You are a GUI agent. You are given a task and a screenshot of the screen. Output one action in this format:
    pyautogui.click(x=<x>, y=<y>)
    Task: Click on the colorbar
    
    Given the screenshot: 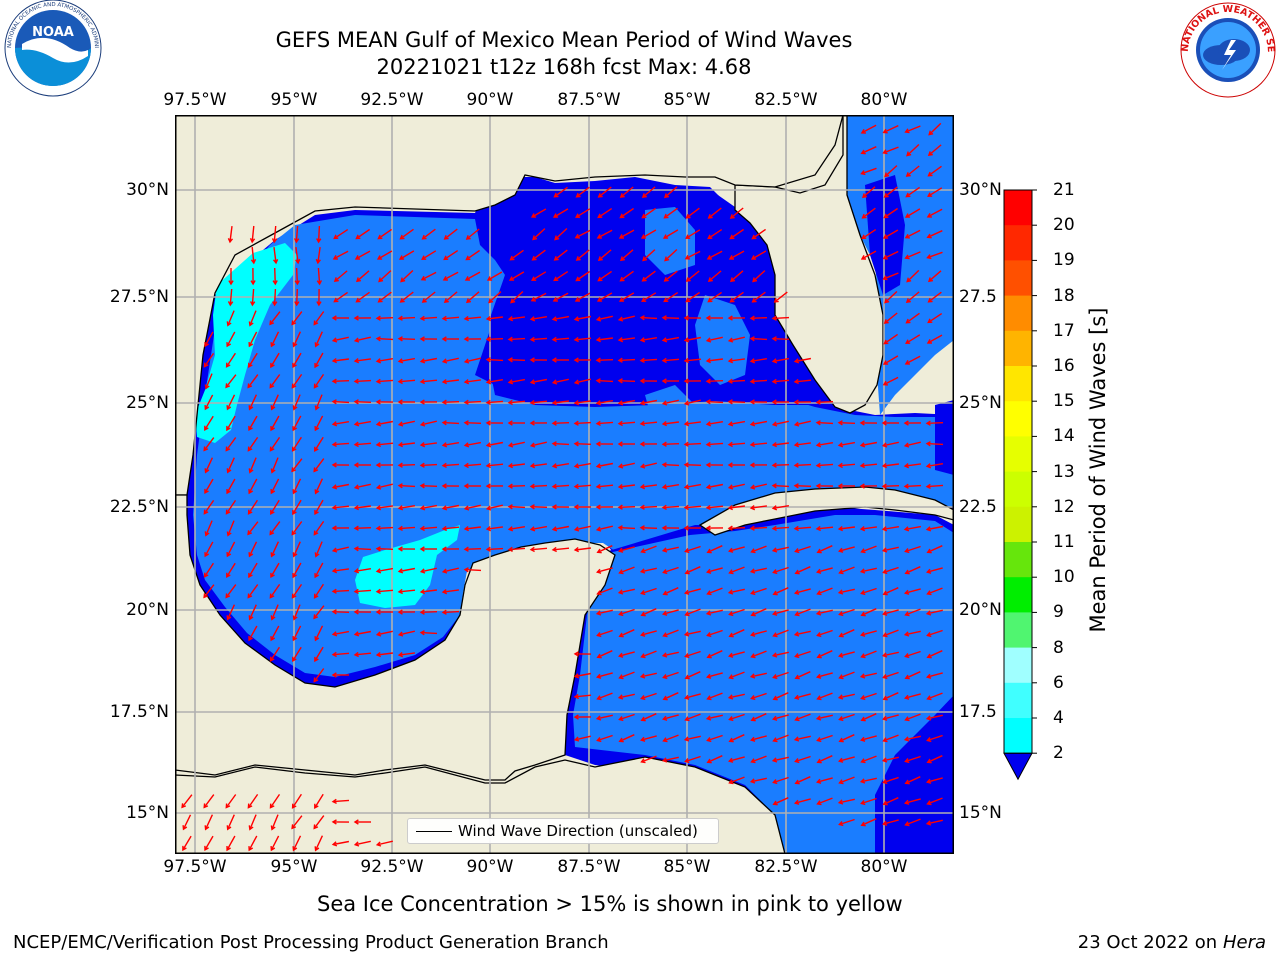 What is the action you would take?
    pyautogui.click(x=1020, y=485)
    